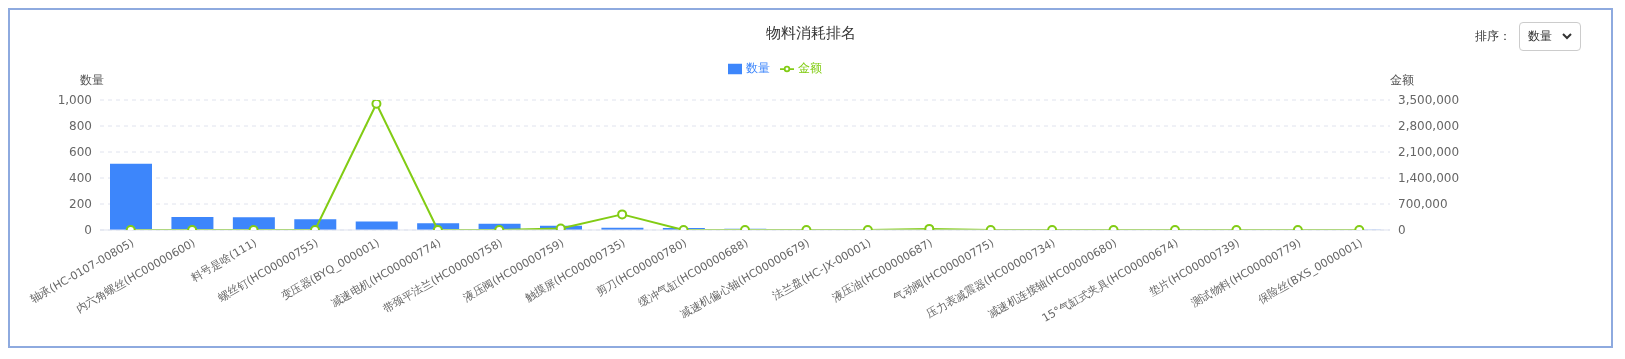 The image size is (1625, 359). What do you see at coordinates (80, 152) in the screenshot?
I see `y-tick-label: 600` at bounding box center [80, 152].